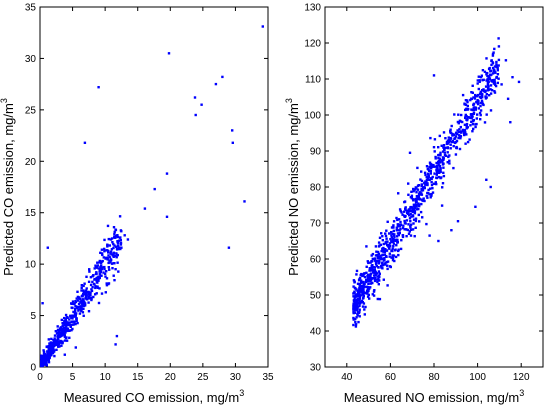 The image size is (550, 410). Describe the element at coordinates (292, 187) in the screenshot. I see `no-y-axis-label: Predicted NO emission, mg/m3` at that location.